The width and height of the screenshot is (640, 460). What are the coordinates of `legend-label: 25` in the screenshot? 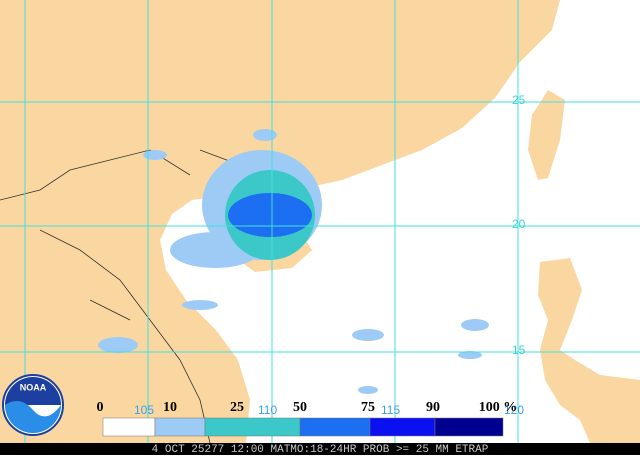 It's located at (237, 407).